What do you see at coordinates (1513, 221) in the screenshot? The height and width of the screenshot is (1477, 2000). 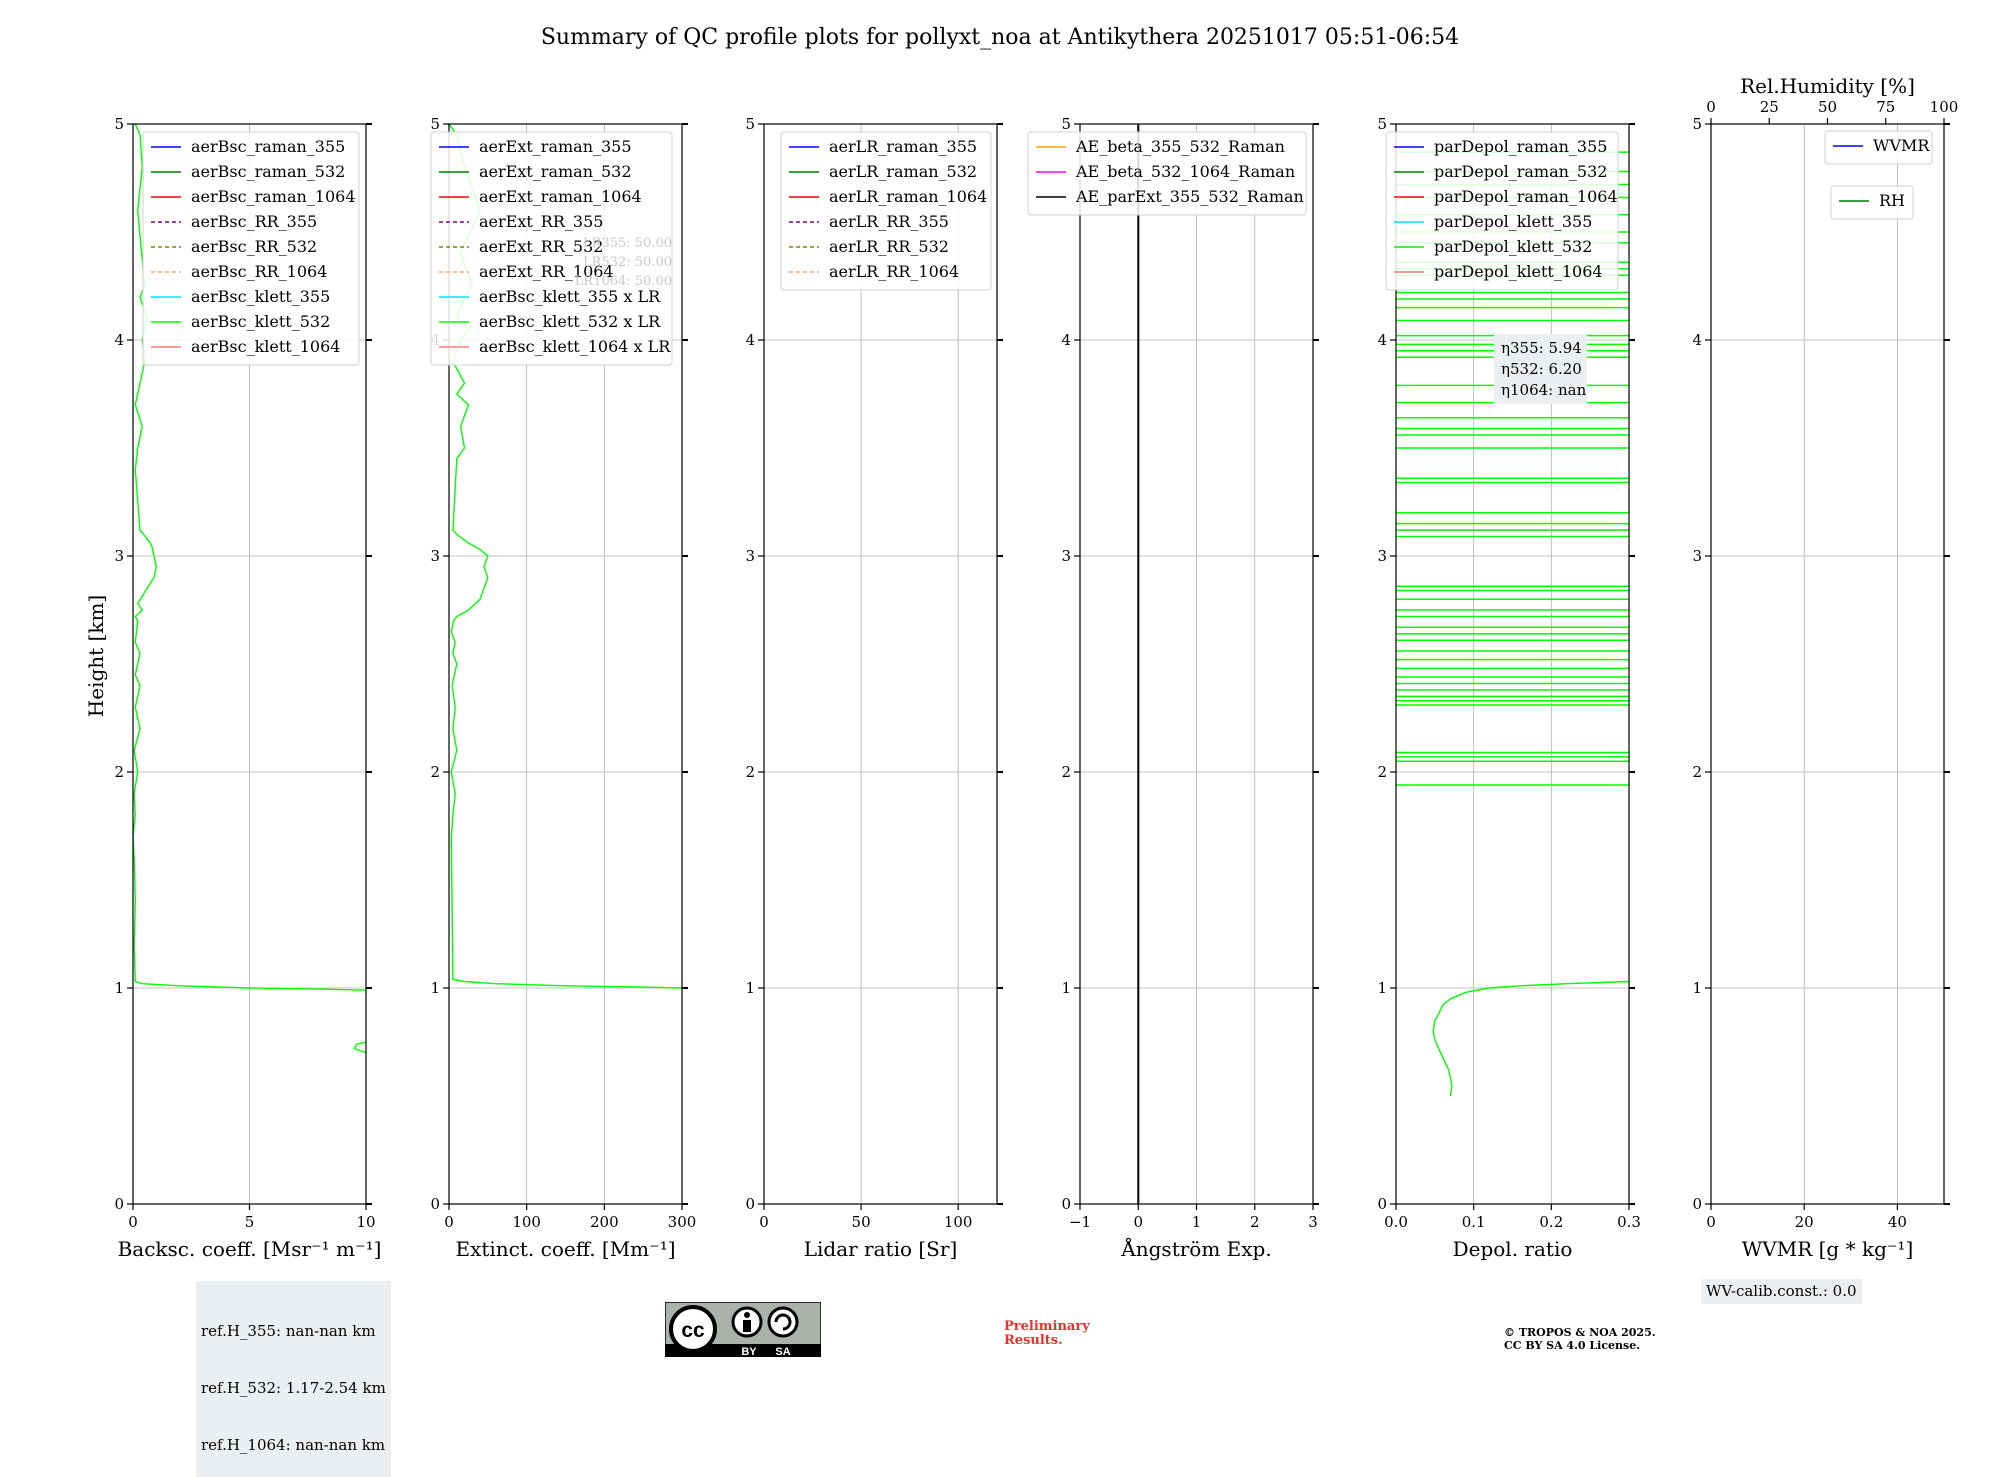 I see `legend-label: parDepol_klett_355` at bounding box center [1513, 221].